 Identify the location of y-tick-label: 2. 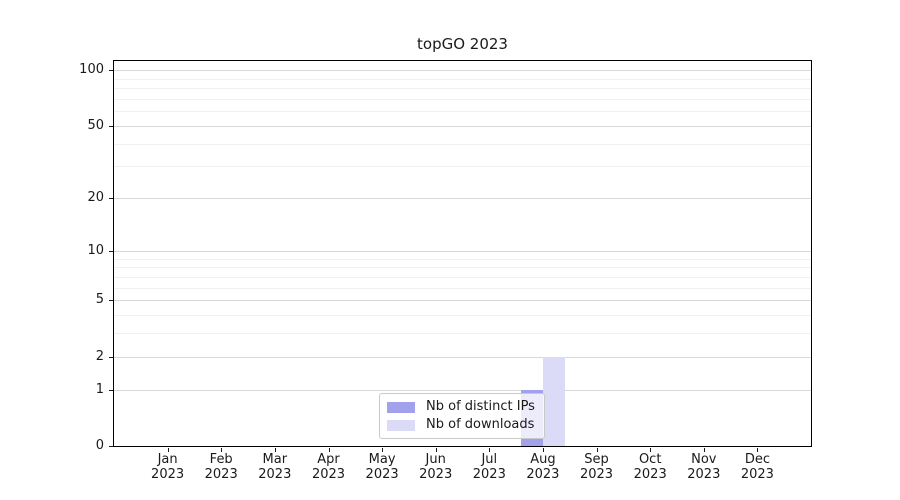
(99, 356).